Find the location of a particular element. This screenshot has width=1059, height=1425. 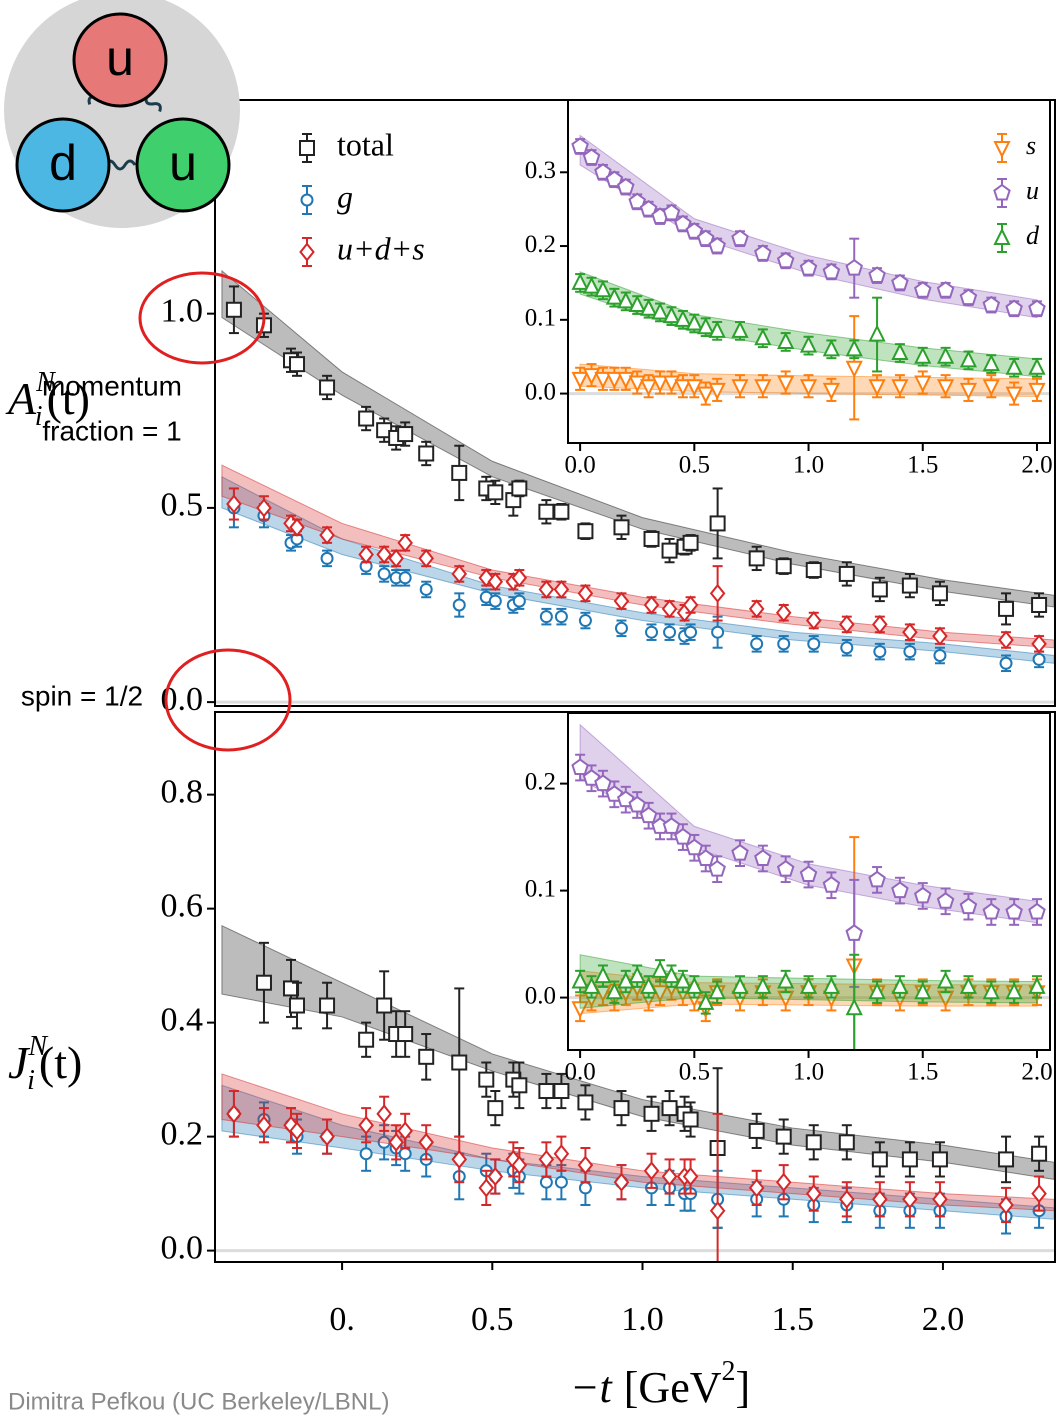

quark-label: d is located at coordinates (63, 163).